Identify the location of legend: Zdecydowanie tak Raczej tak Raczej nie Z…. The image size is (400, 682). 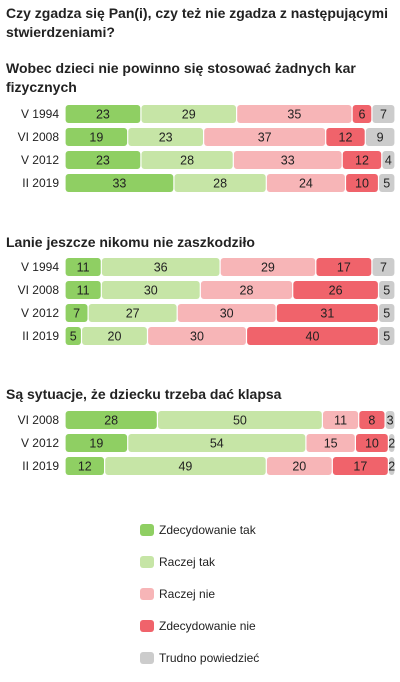
(199, 602).